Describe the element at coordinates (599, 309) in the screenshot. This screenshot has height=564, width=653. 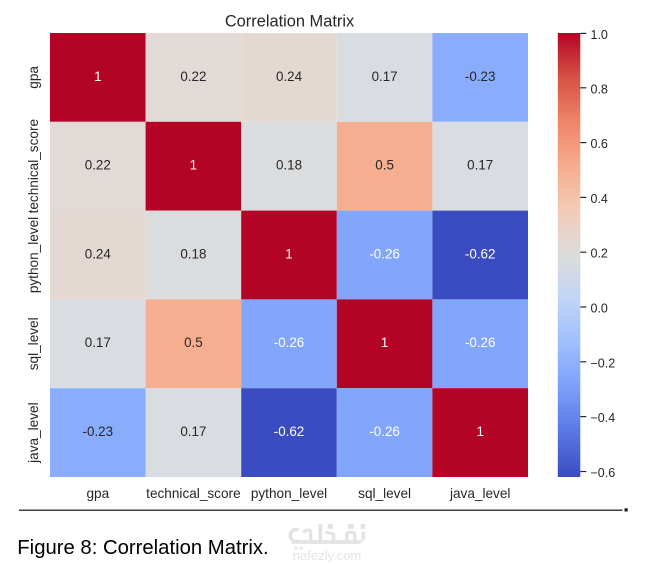
I see `svg-text: 0.0` at that location.